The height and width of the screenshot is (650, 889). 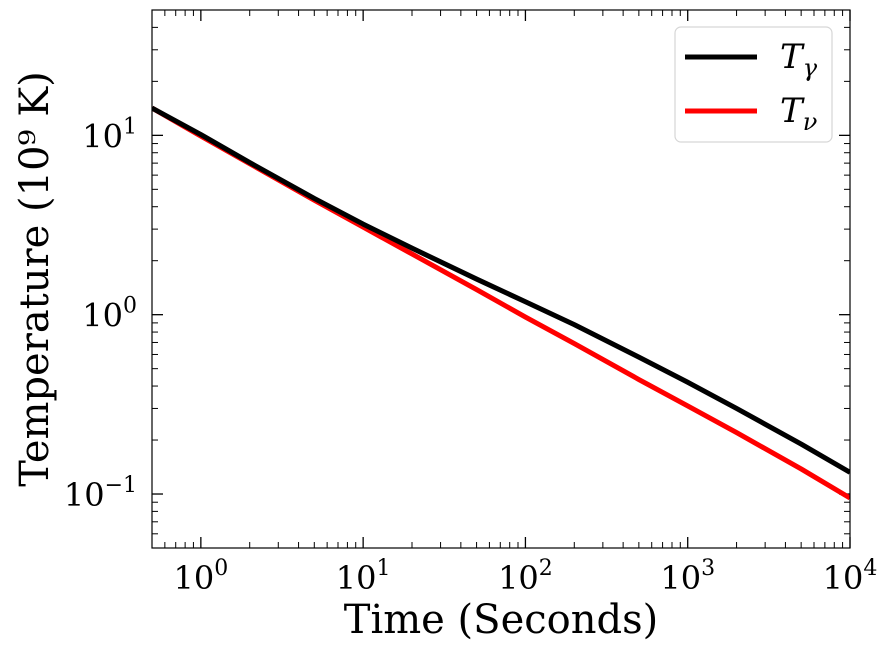 What do you see at coordinates (870, 568) in the screenshot?
I see `x-tick-exp: 4` at bounding box center [870, 568].